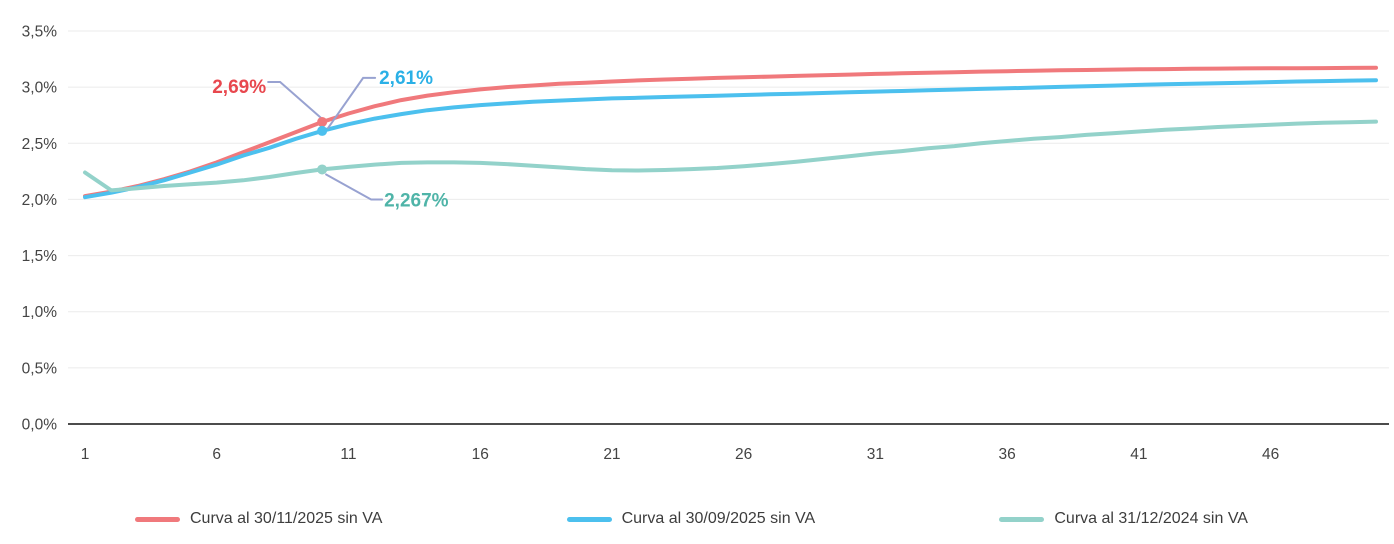 This screenshot has width=1394, height=544. Describe the element at coordinates (40, 312) in the screenshot. I see `y-axis-tick-label: 1,0%` at that location.